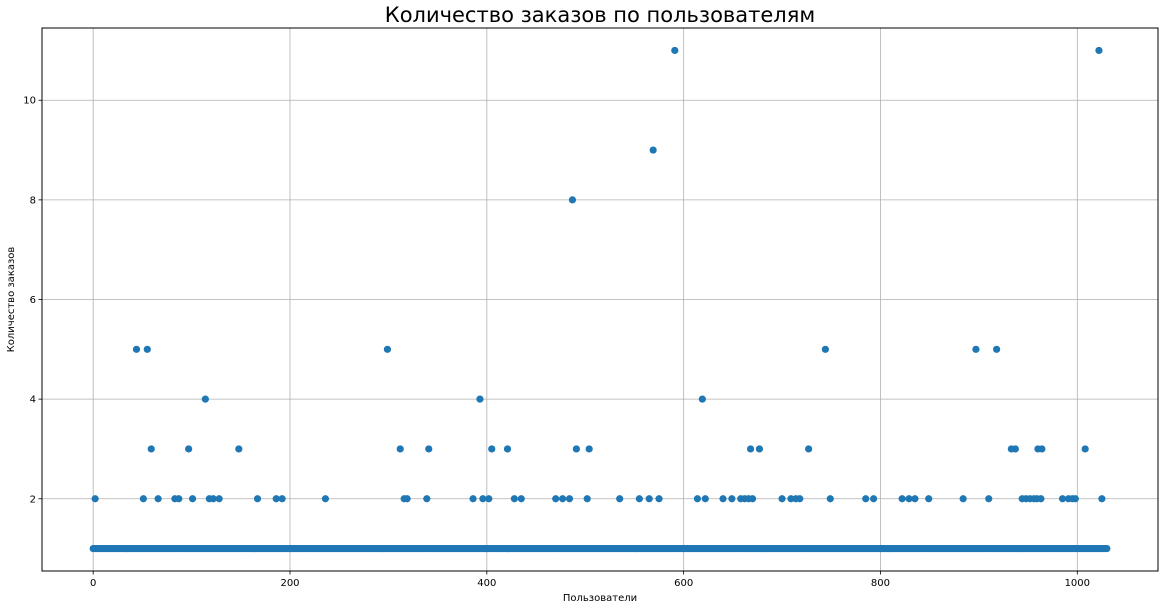  I want to click on x-tick-label: 800, so click(880, 583).